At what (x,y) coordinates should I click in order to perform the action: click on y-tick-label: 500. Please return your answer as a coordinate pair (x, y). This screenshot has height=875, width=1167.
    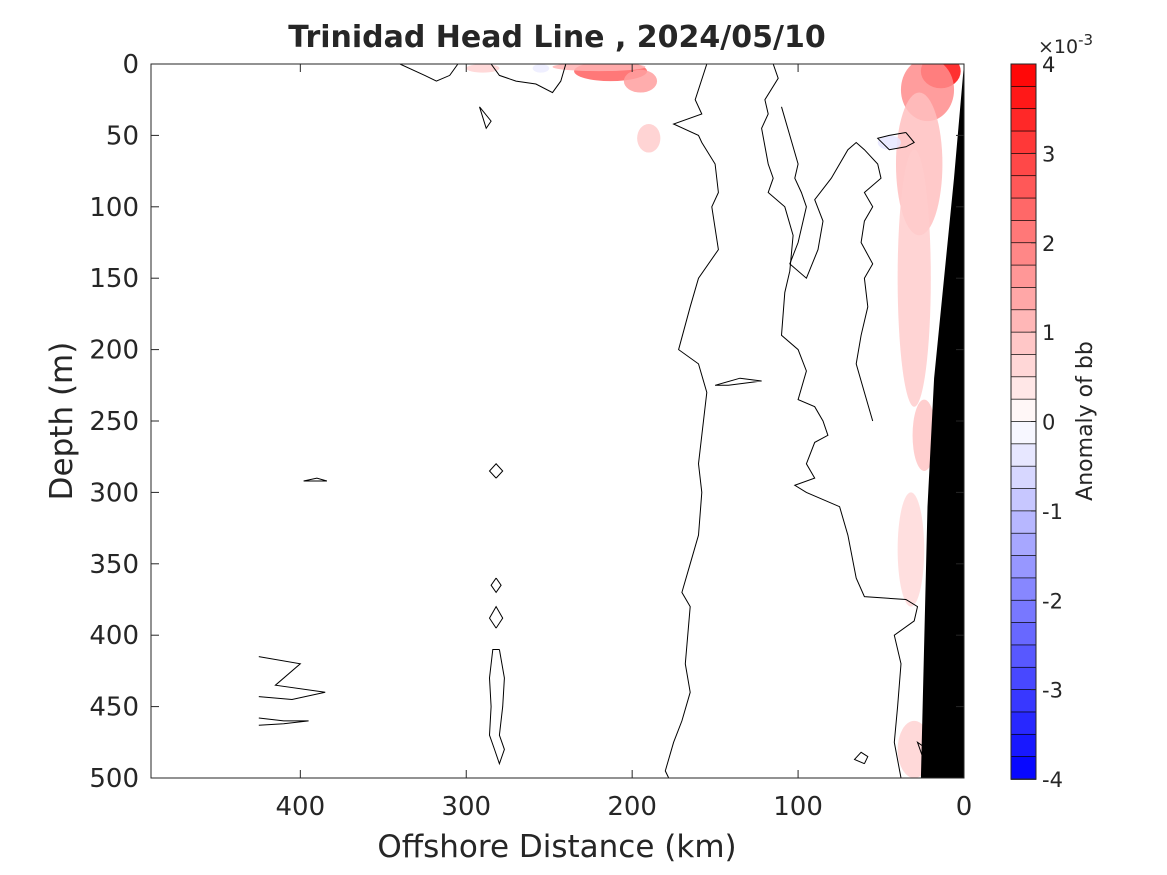
    Looking at the image, I should click on (114, 779).